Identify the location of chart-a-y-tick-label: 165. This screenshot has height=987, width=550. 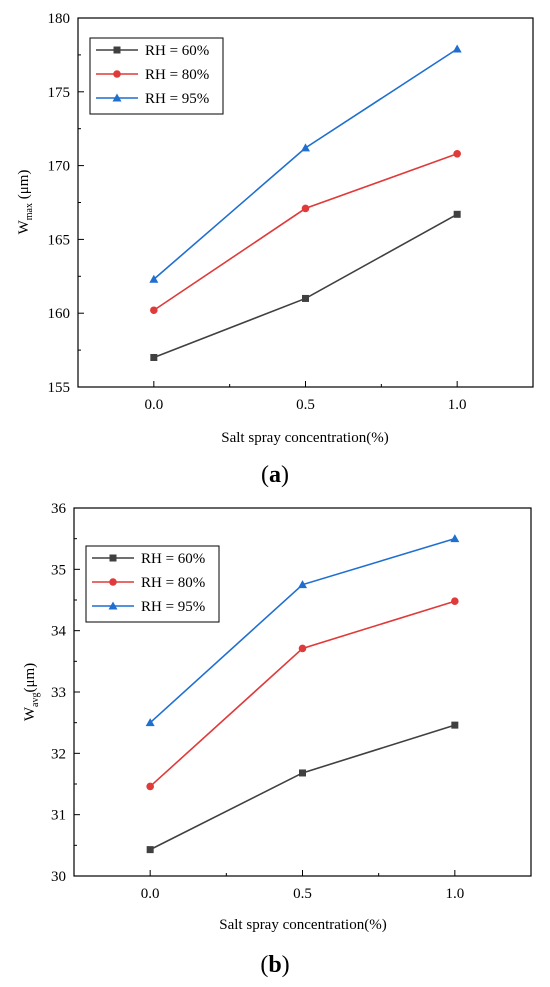
(59, 240).